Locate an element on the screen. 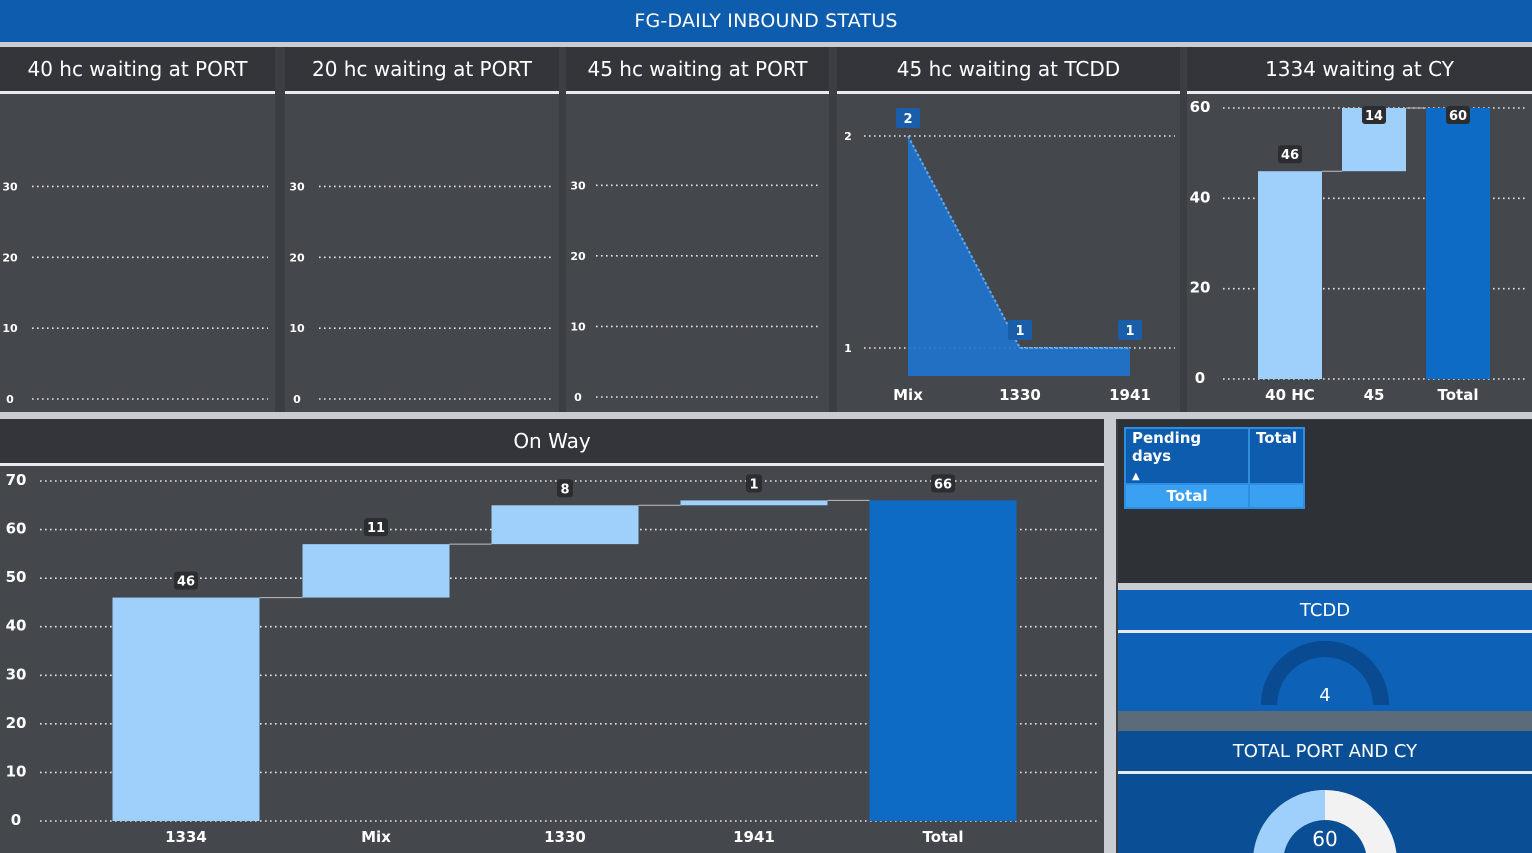  chart-1334-cy: 0 20 40 60 46 40 HC 14 45 60 Total is located at coordinates (1358, 251).